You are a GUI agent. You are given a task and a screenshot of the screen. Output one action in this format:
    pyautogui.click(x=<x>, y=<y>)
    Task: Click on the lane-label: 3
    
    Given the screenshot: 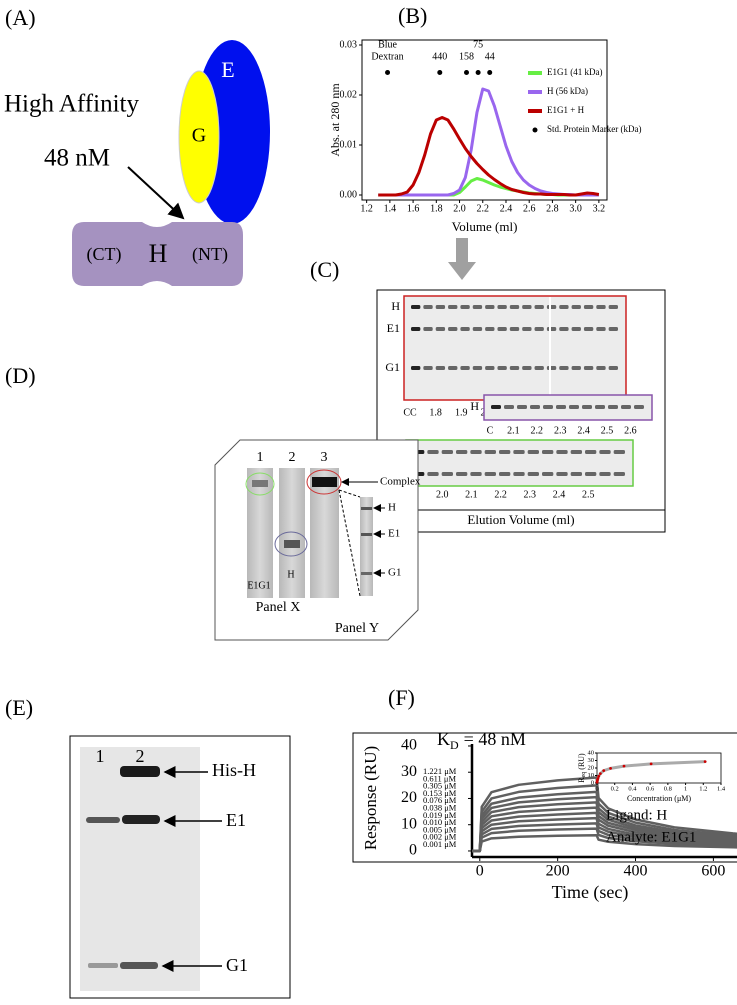 What is the action you would take?
    pyautogui.click(x=324, y=457)
    